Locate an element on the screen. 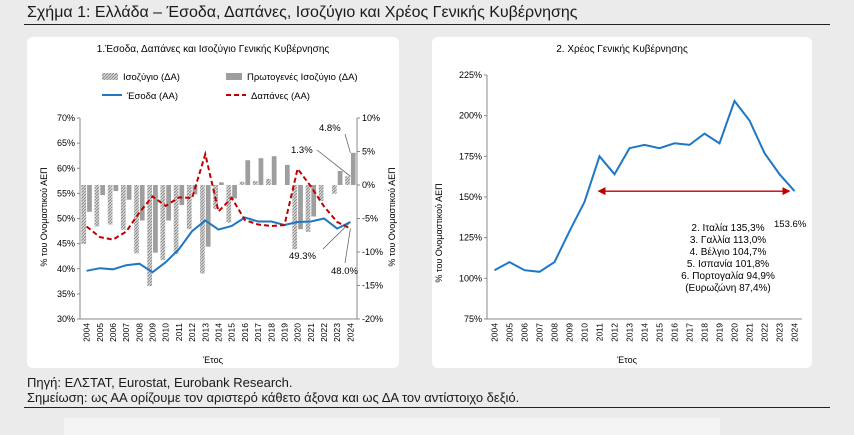 The image size is (854, 435). debt-x-tick-label: 2013 is located at coordinates (630, 332).